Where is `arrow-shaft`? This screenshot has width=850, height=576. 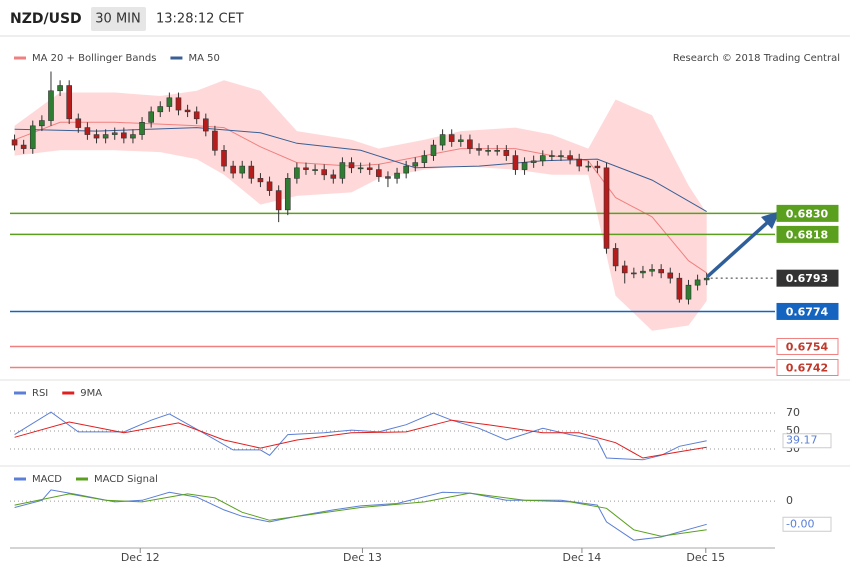 arrow-shaft is located at coordinates (737, 249).